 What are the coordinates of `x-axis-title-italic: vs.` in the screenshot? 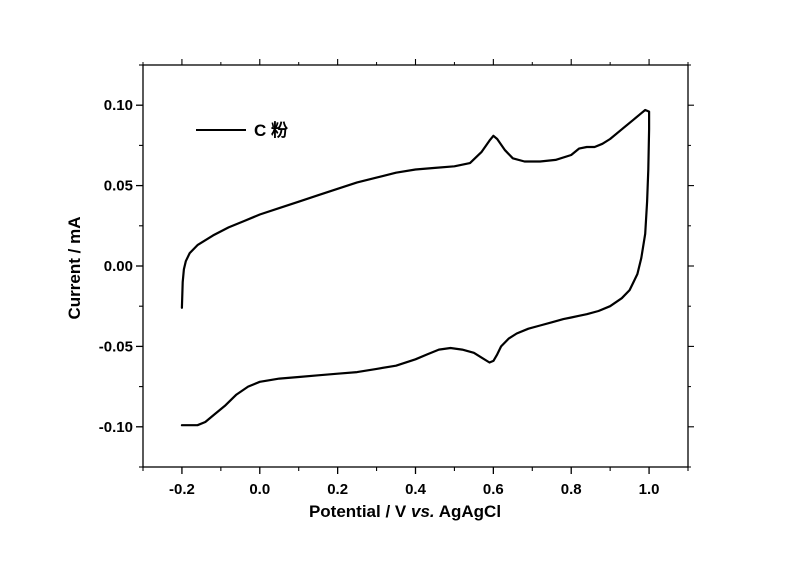 It's located at (423, 511).